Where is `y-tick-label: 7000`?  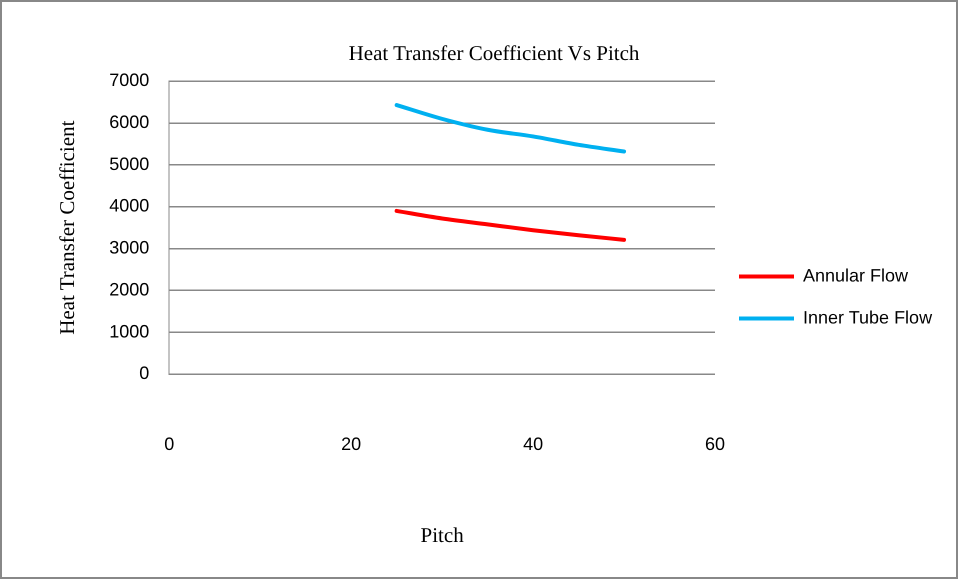 y-tick-label: 7000 is located at coordinates (129, 80).